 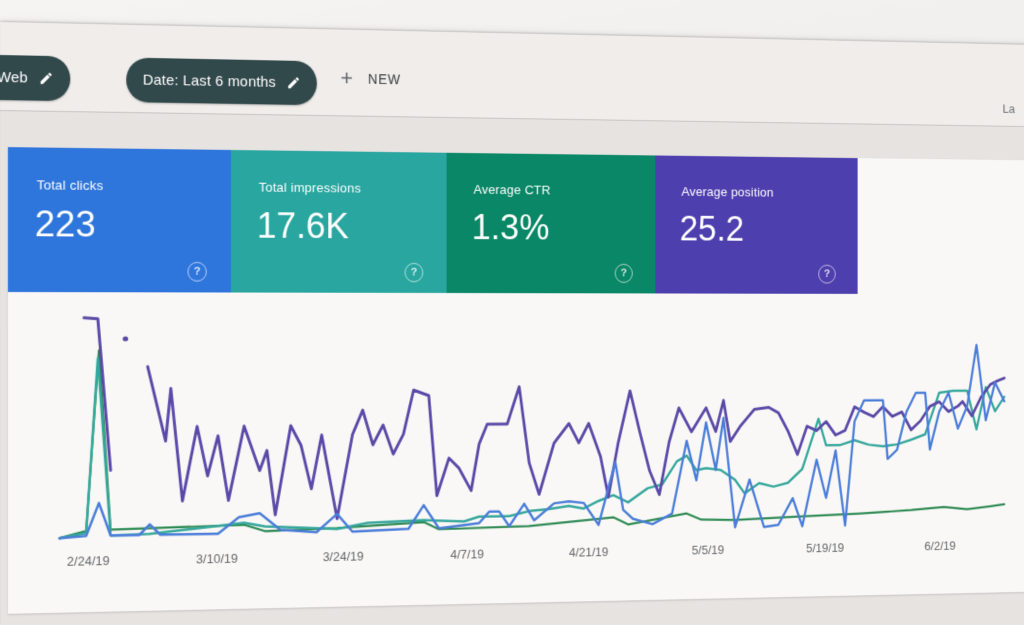 I want to click on new-filter-button: NEW, so click(x=369, y=79).